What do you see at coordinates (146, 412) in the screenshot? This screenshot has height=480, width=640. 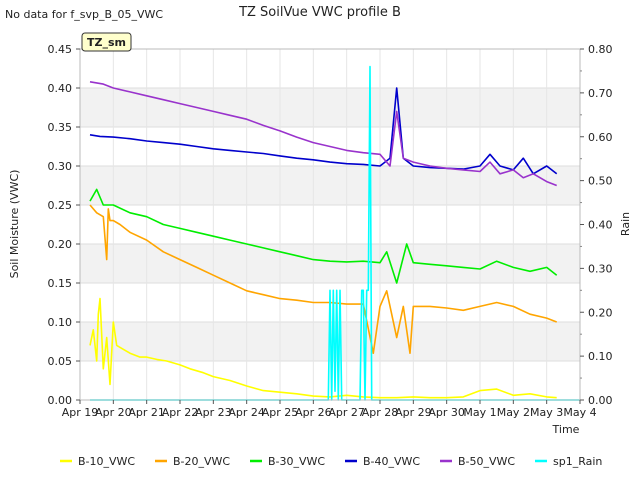 I see `x-tick-label: Apr 21` at bounding box center [146, 412].